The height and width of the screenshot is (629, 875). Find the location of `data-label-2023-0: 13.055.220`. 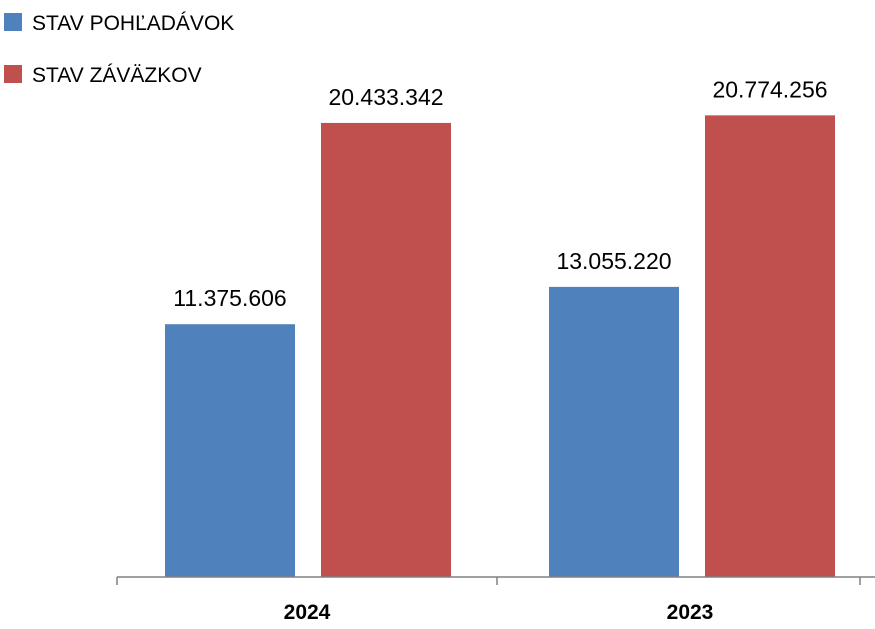

data-label-2023-0: 13.055.220 is located at coordinates (613, 261).